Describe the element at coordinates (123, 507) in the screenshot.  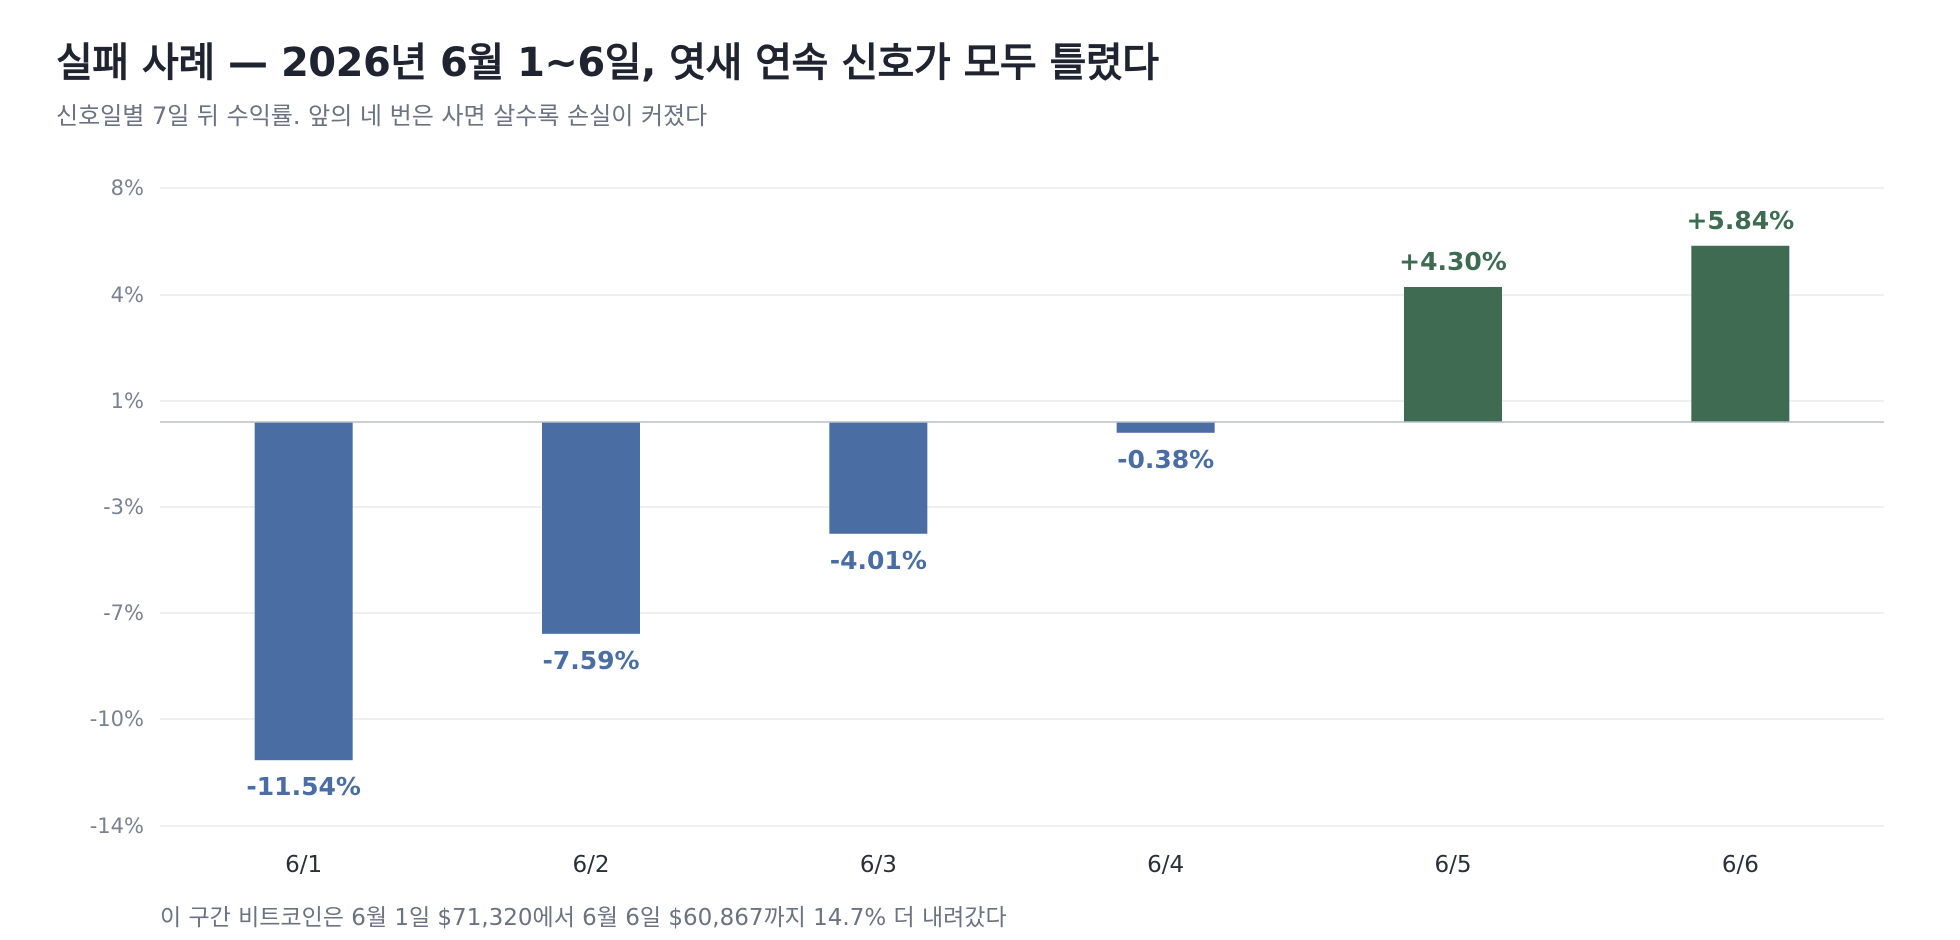
I see `y-tick-label: -3%` at that location.